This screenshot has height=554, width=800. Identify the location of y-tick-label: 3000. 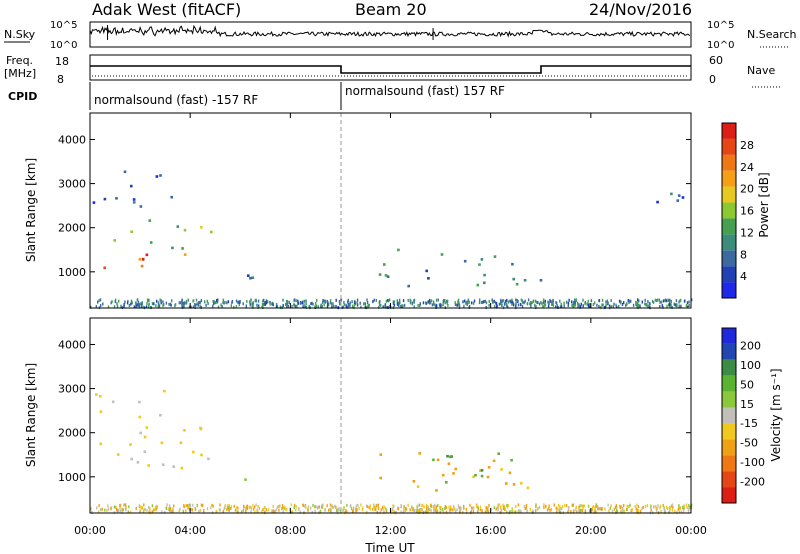
(72, 389).